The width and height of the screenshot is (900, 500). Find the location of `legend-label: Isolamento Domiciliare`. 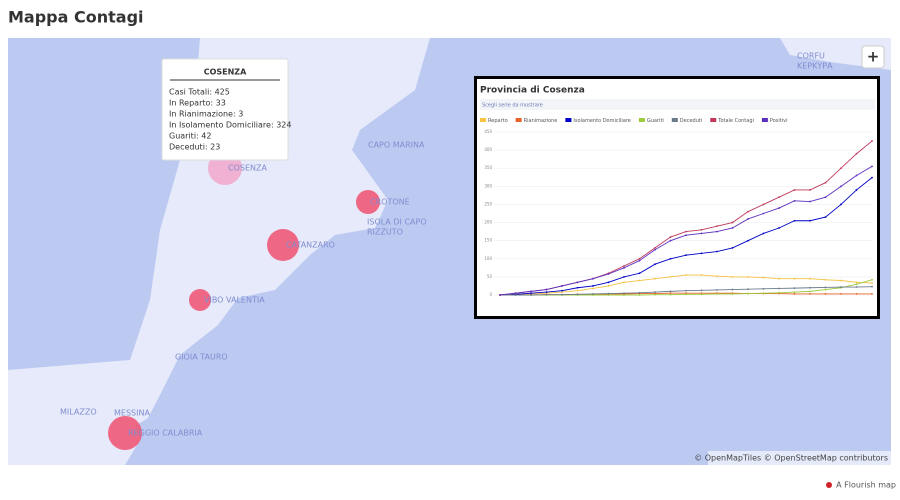

legend-label: Isolamento Domiciliare is located at coordinates (602, 121).